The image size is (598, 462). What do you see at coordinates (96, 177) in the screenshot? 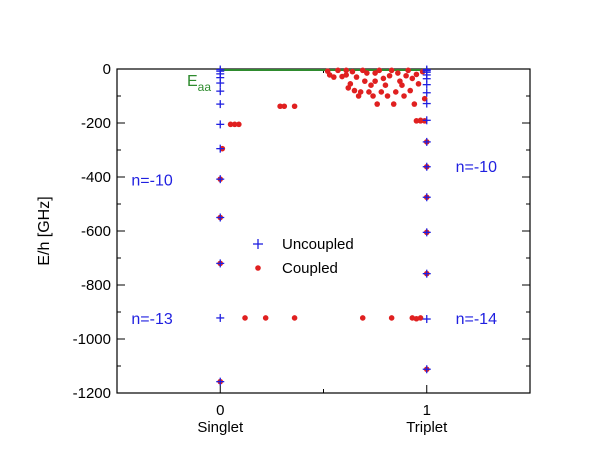
I see `y-tick-label-2: -400` at bounding box center [96, 177].